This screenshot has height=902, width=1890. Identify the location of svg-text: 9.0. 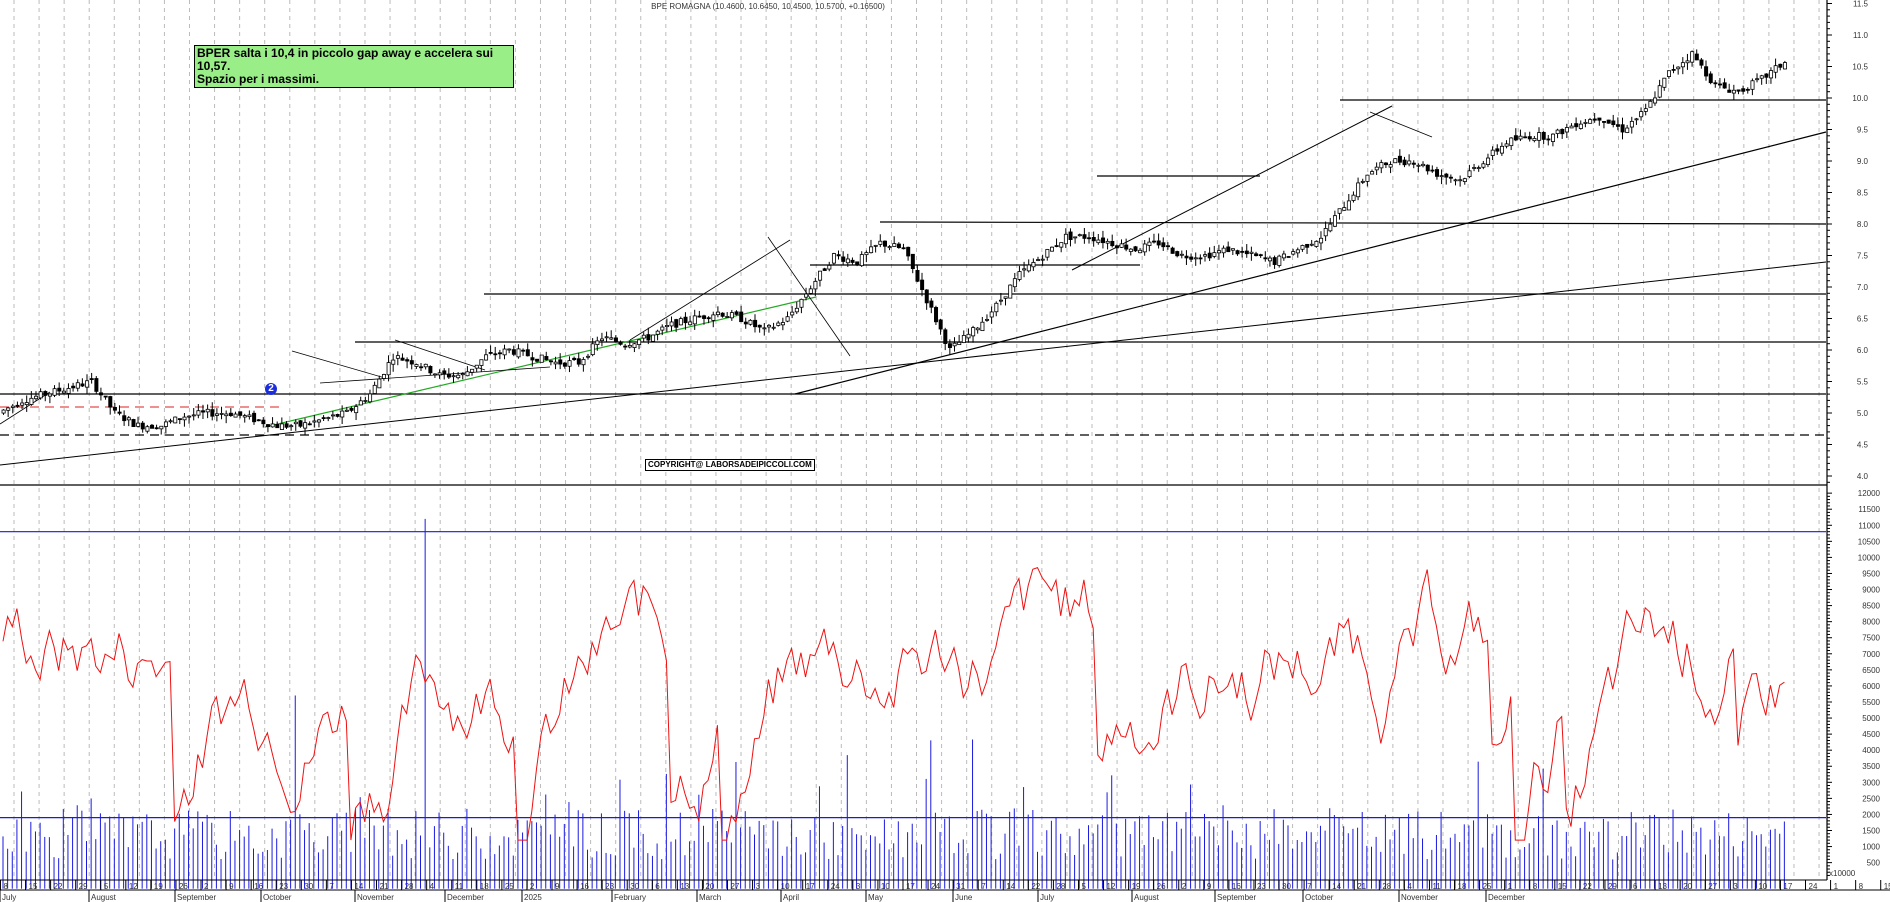
(1863, 161).